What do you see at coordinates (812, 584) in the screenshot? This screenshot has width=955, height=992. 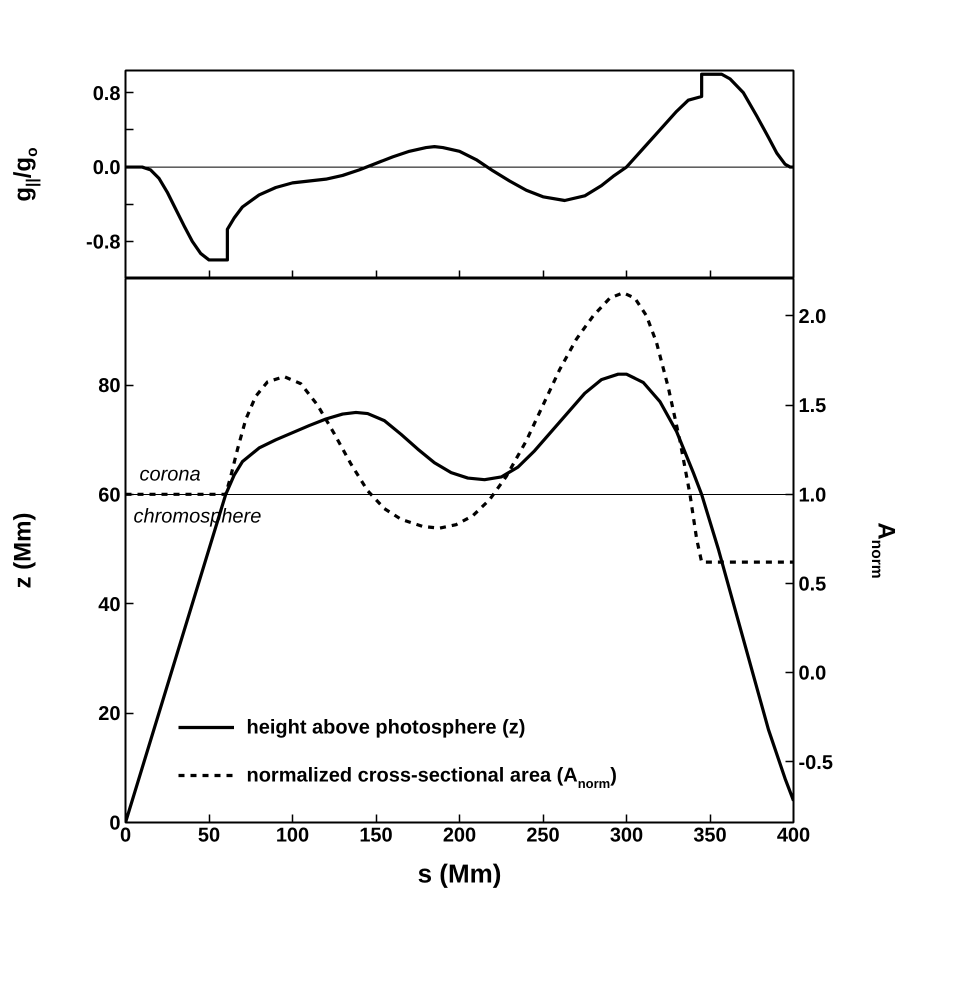 I see `y2-tick-label: 0.5` at bounding box center [812, 584].